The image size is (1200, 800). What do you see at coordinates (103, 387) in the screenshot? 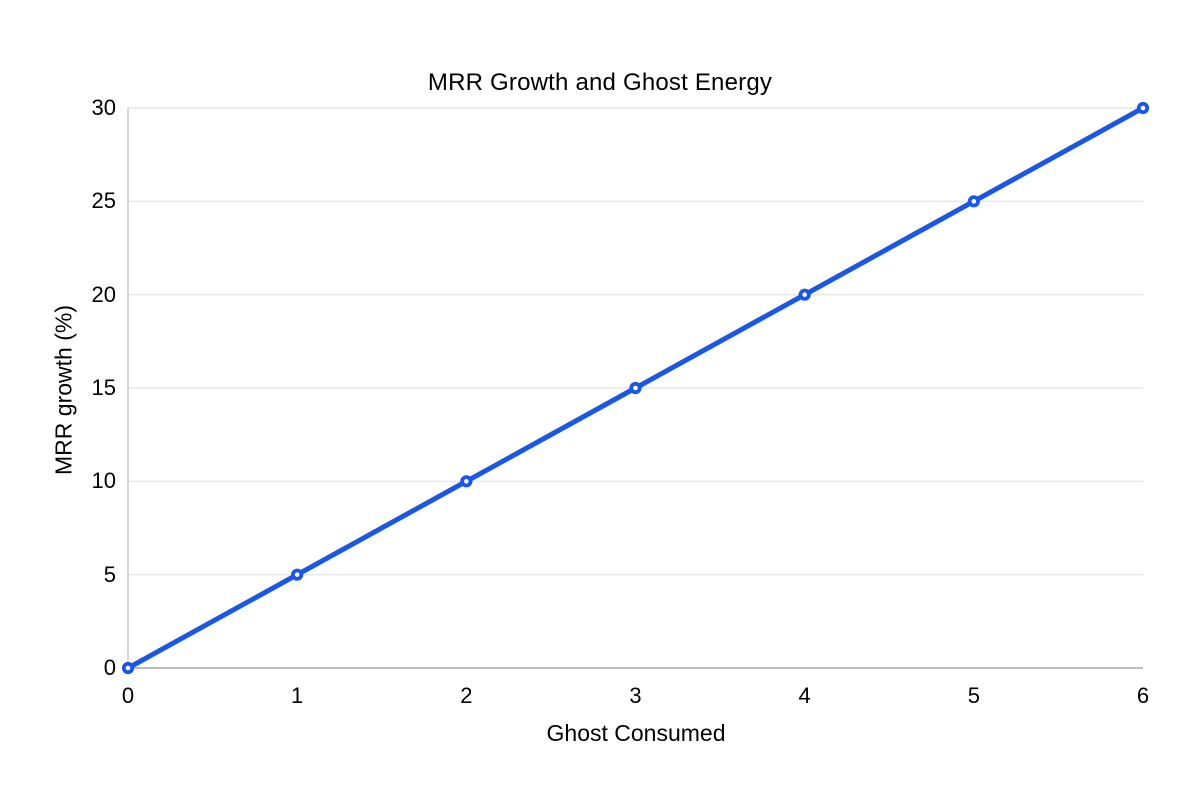
I see `y-tick-label: 15` at bounding box center [103, 387].